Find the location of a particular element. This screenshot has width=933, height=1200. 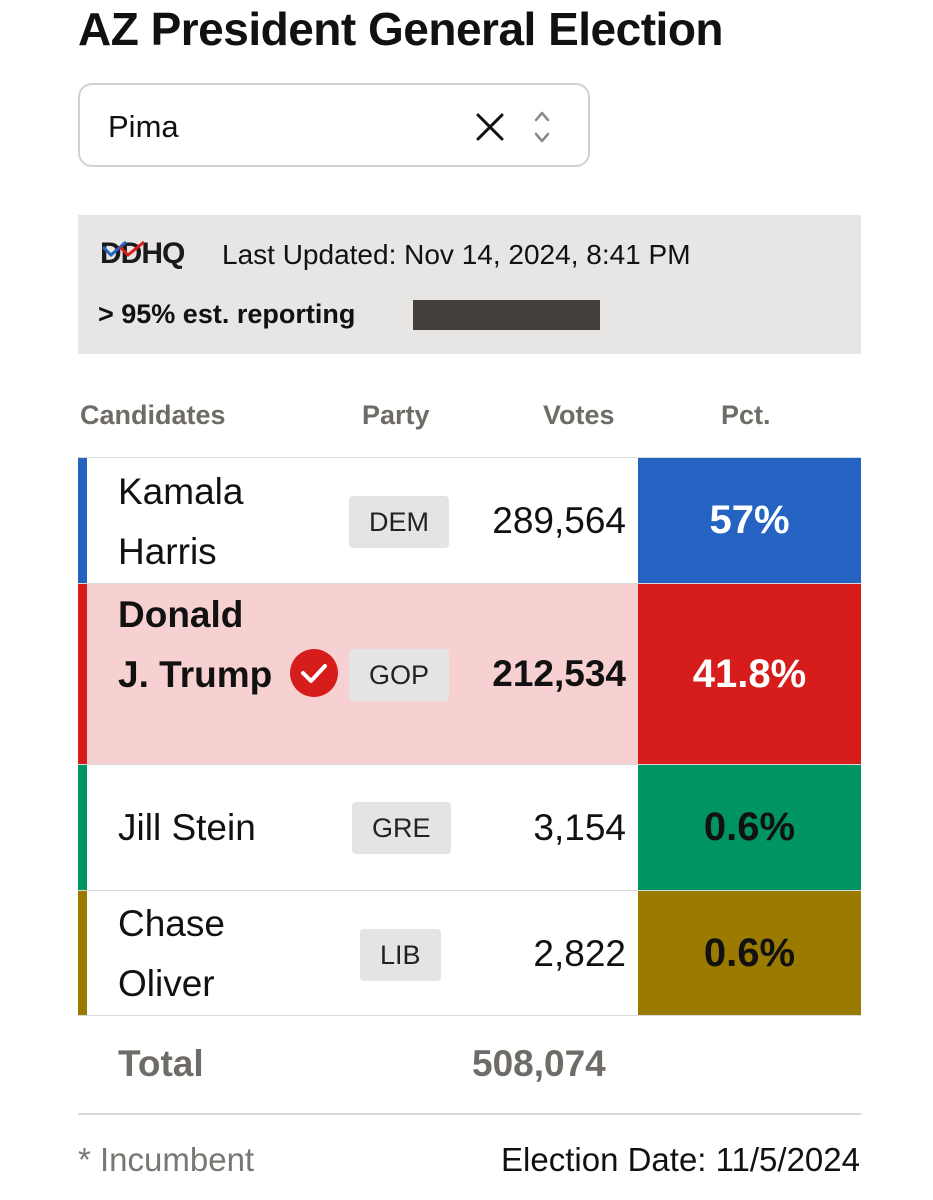

header-party: Party is located at coordinates (396, 415).